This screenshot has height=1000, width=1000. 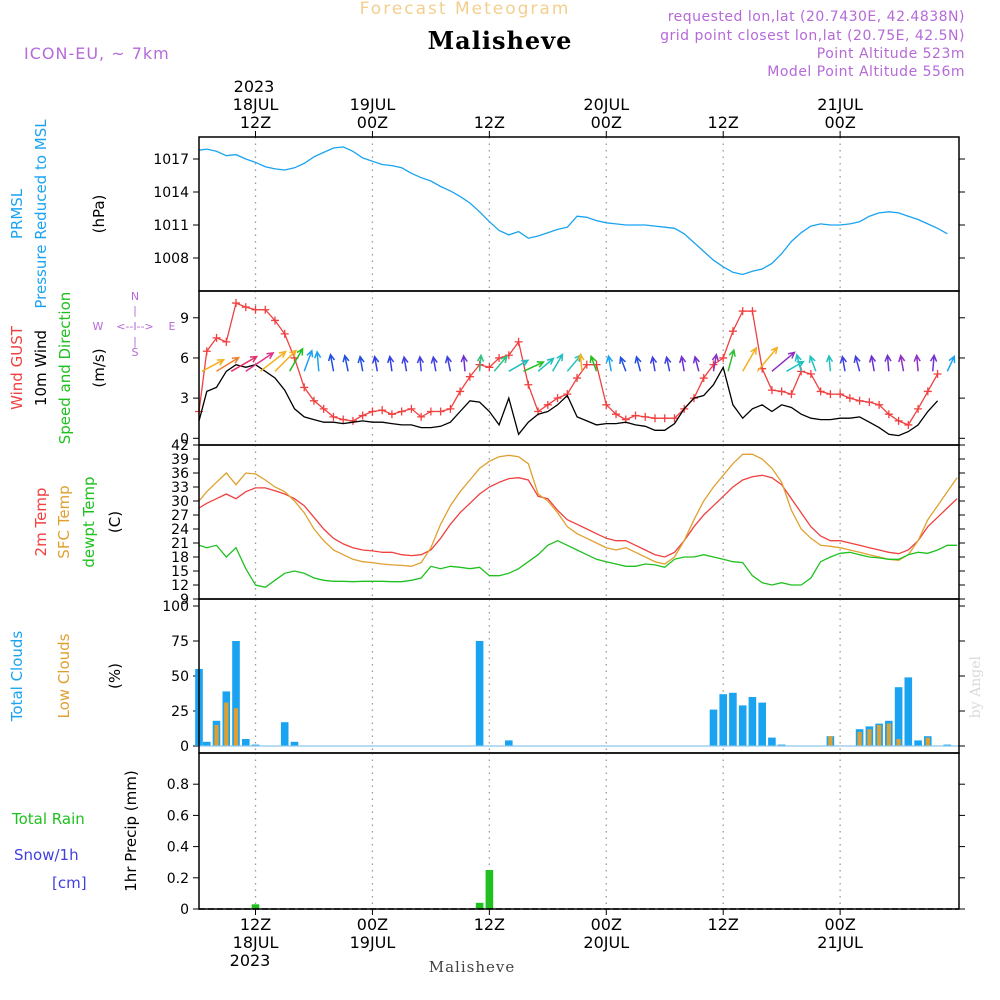 I want to click on y-tick-label: 1014, so click(x=171, y=193).